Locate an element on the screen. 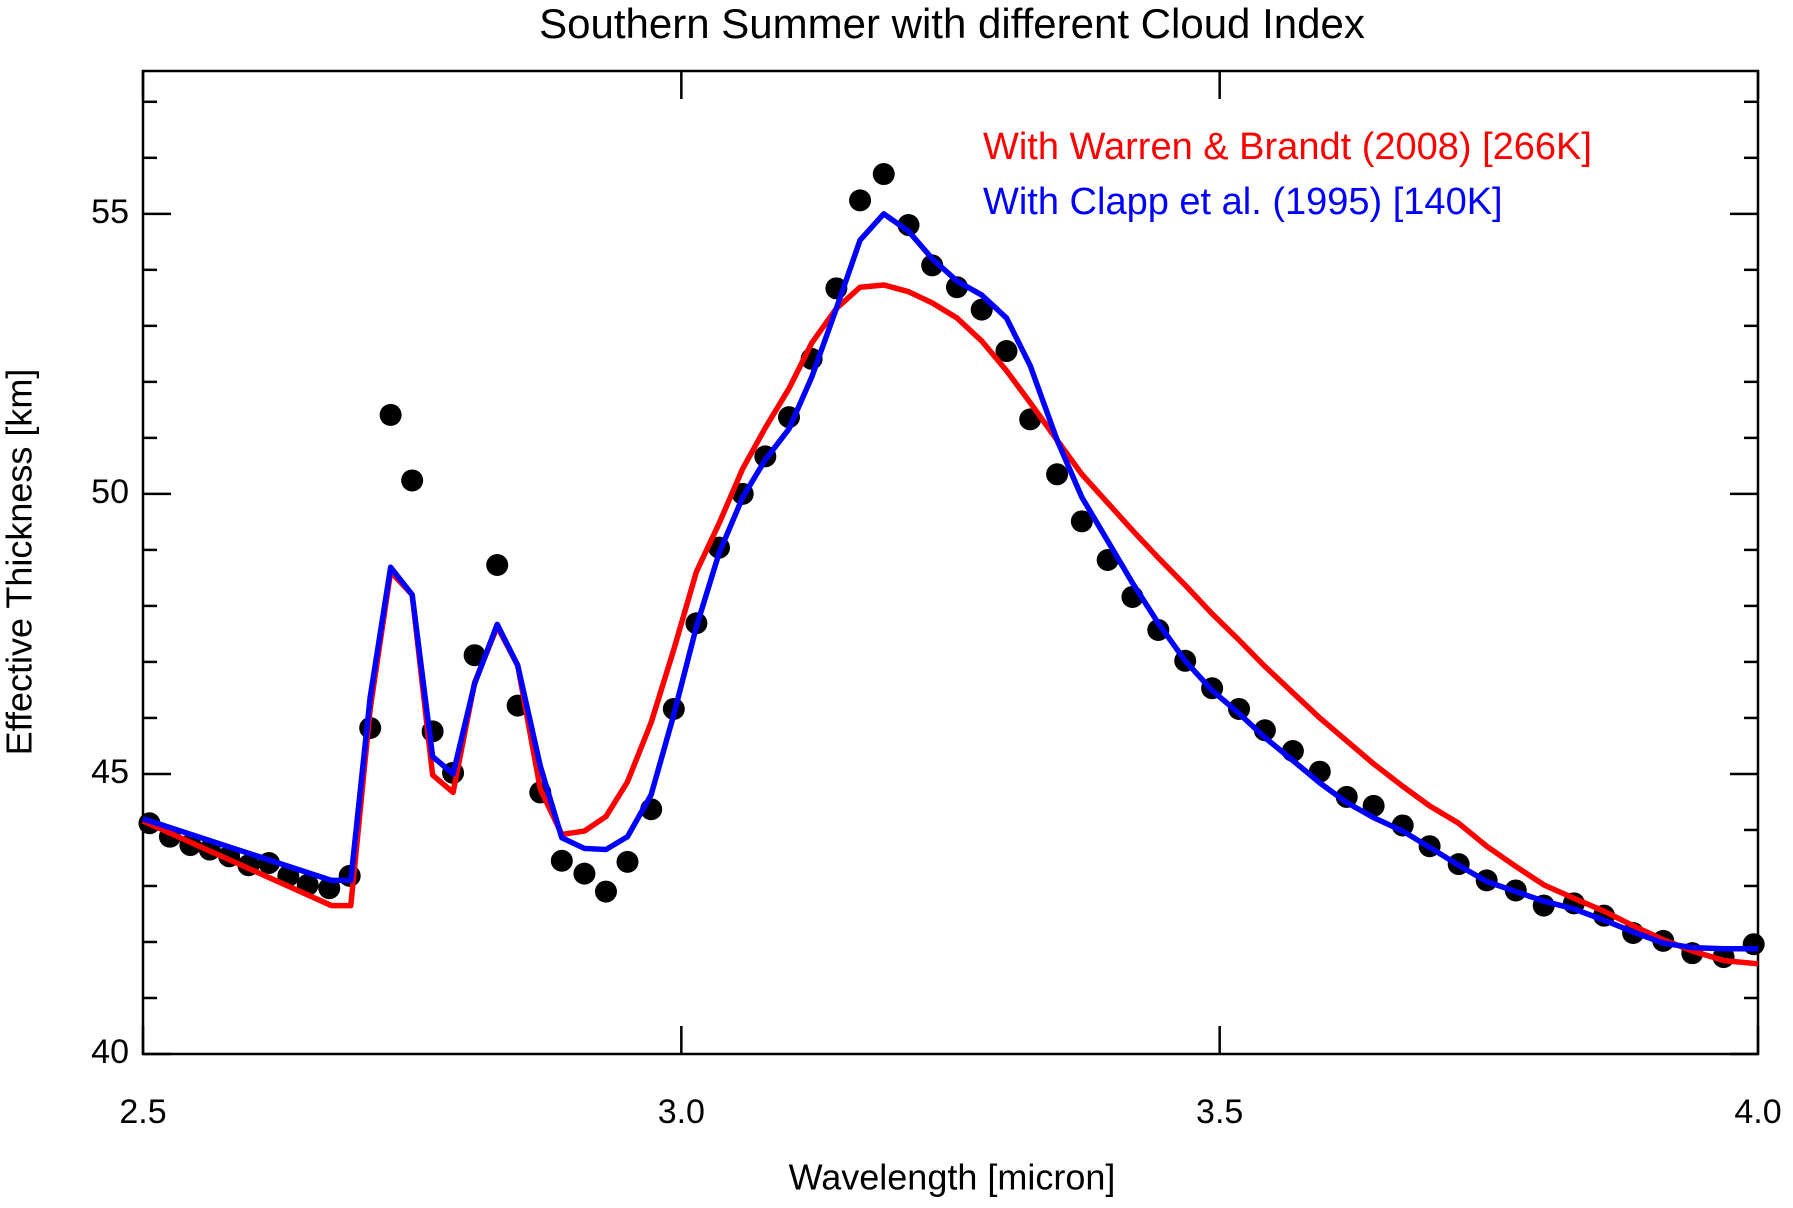 The height and width of the screenshot is (1208, 1793). y-tick-label: 50 is located at coordinates (110, 492).